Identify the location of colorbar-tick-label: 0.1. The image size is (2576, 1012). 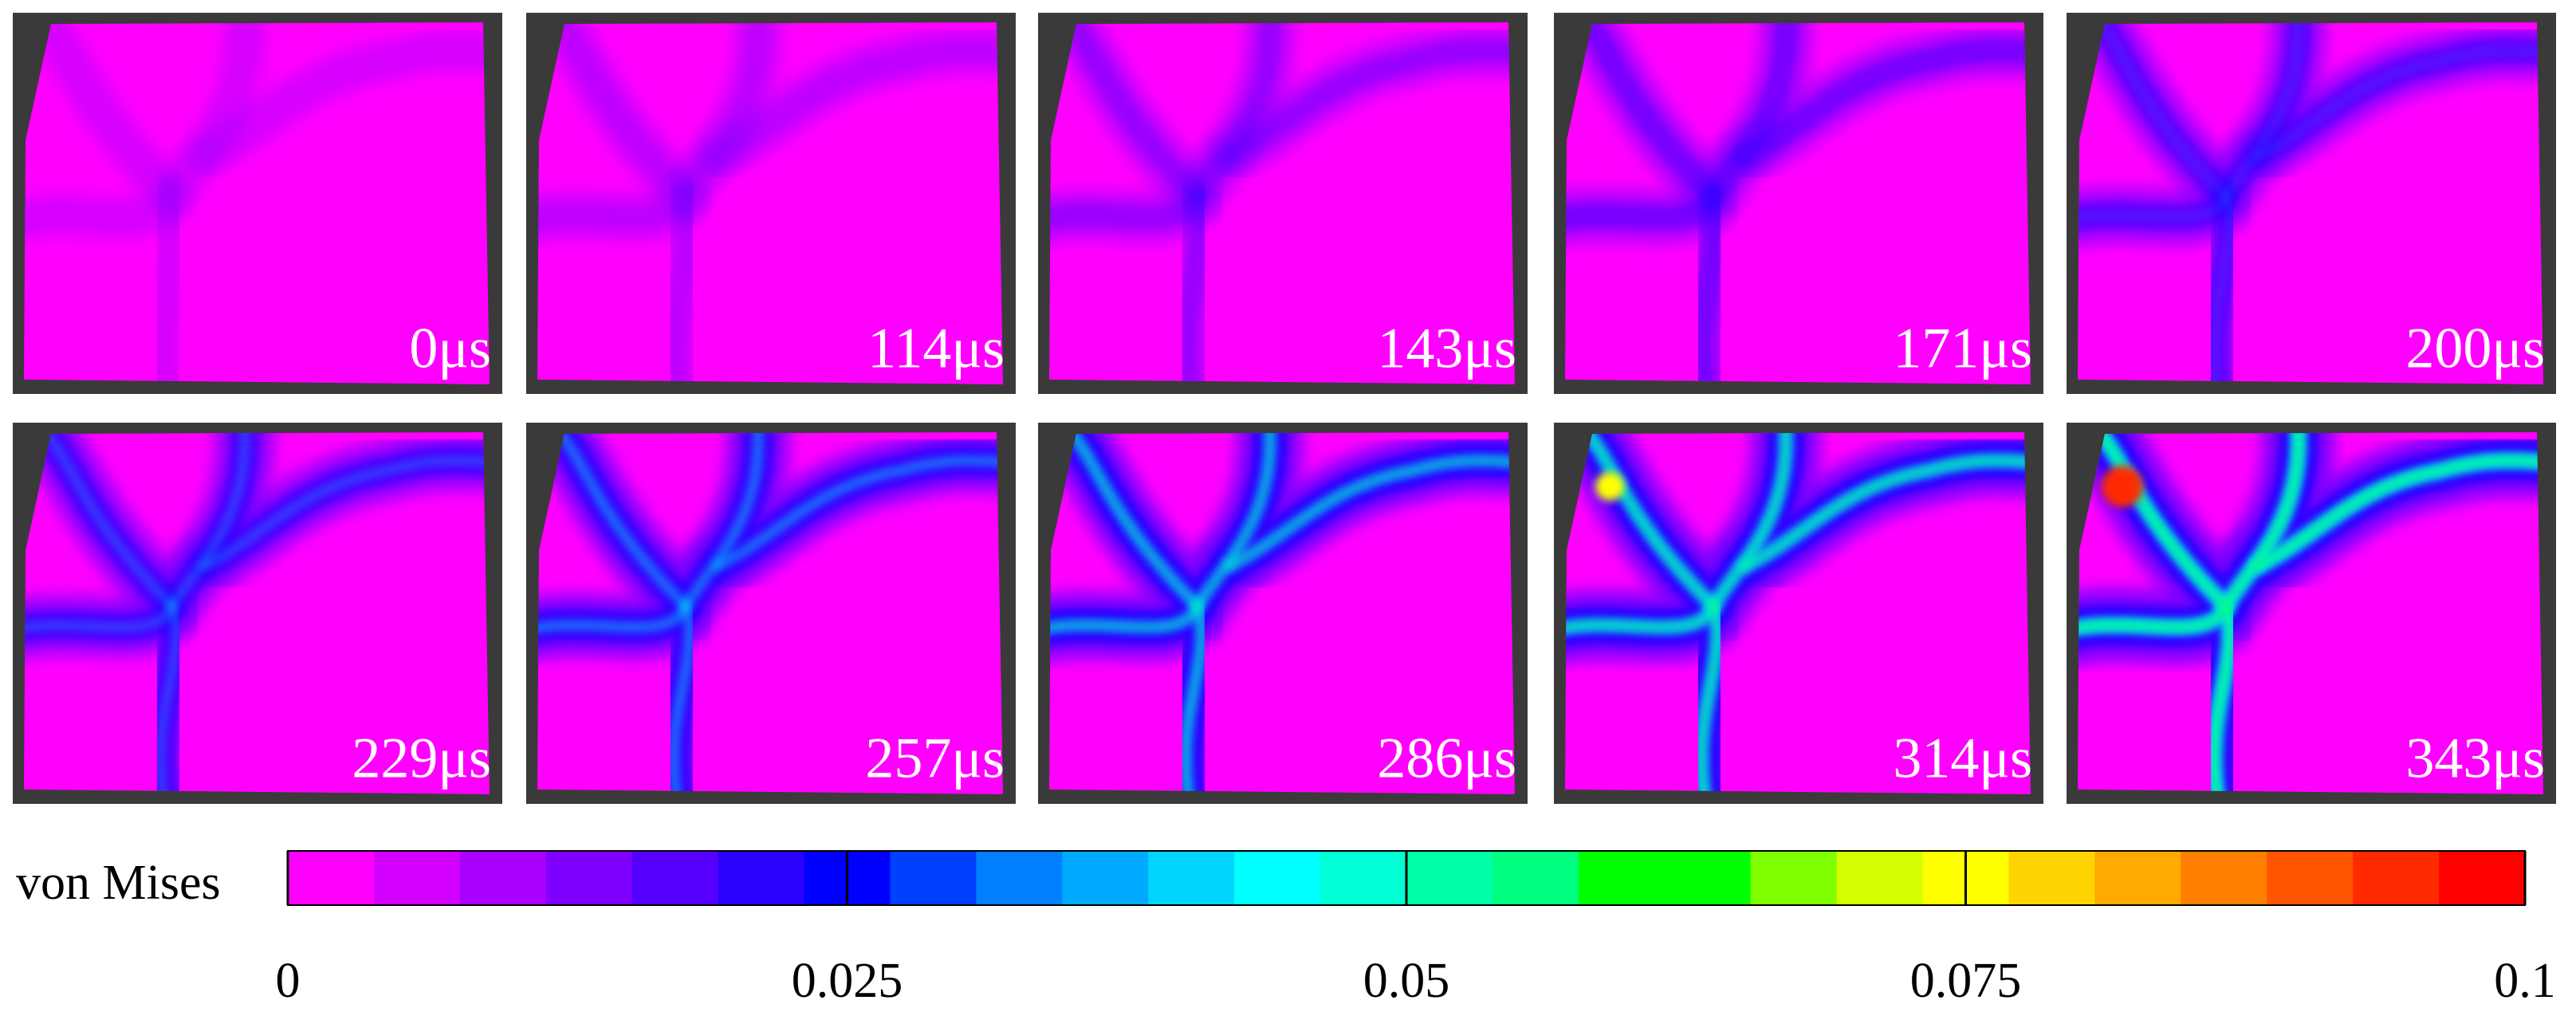
(2525, 981).